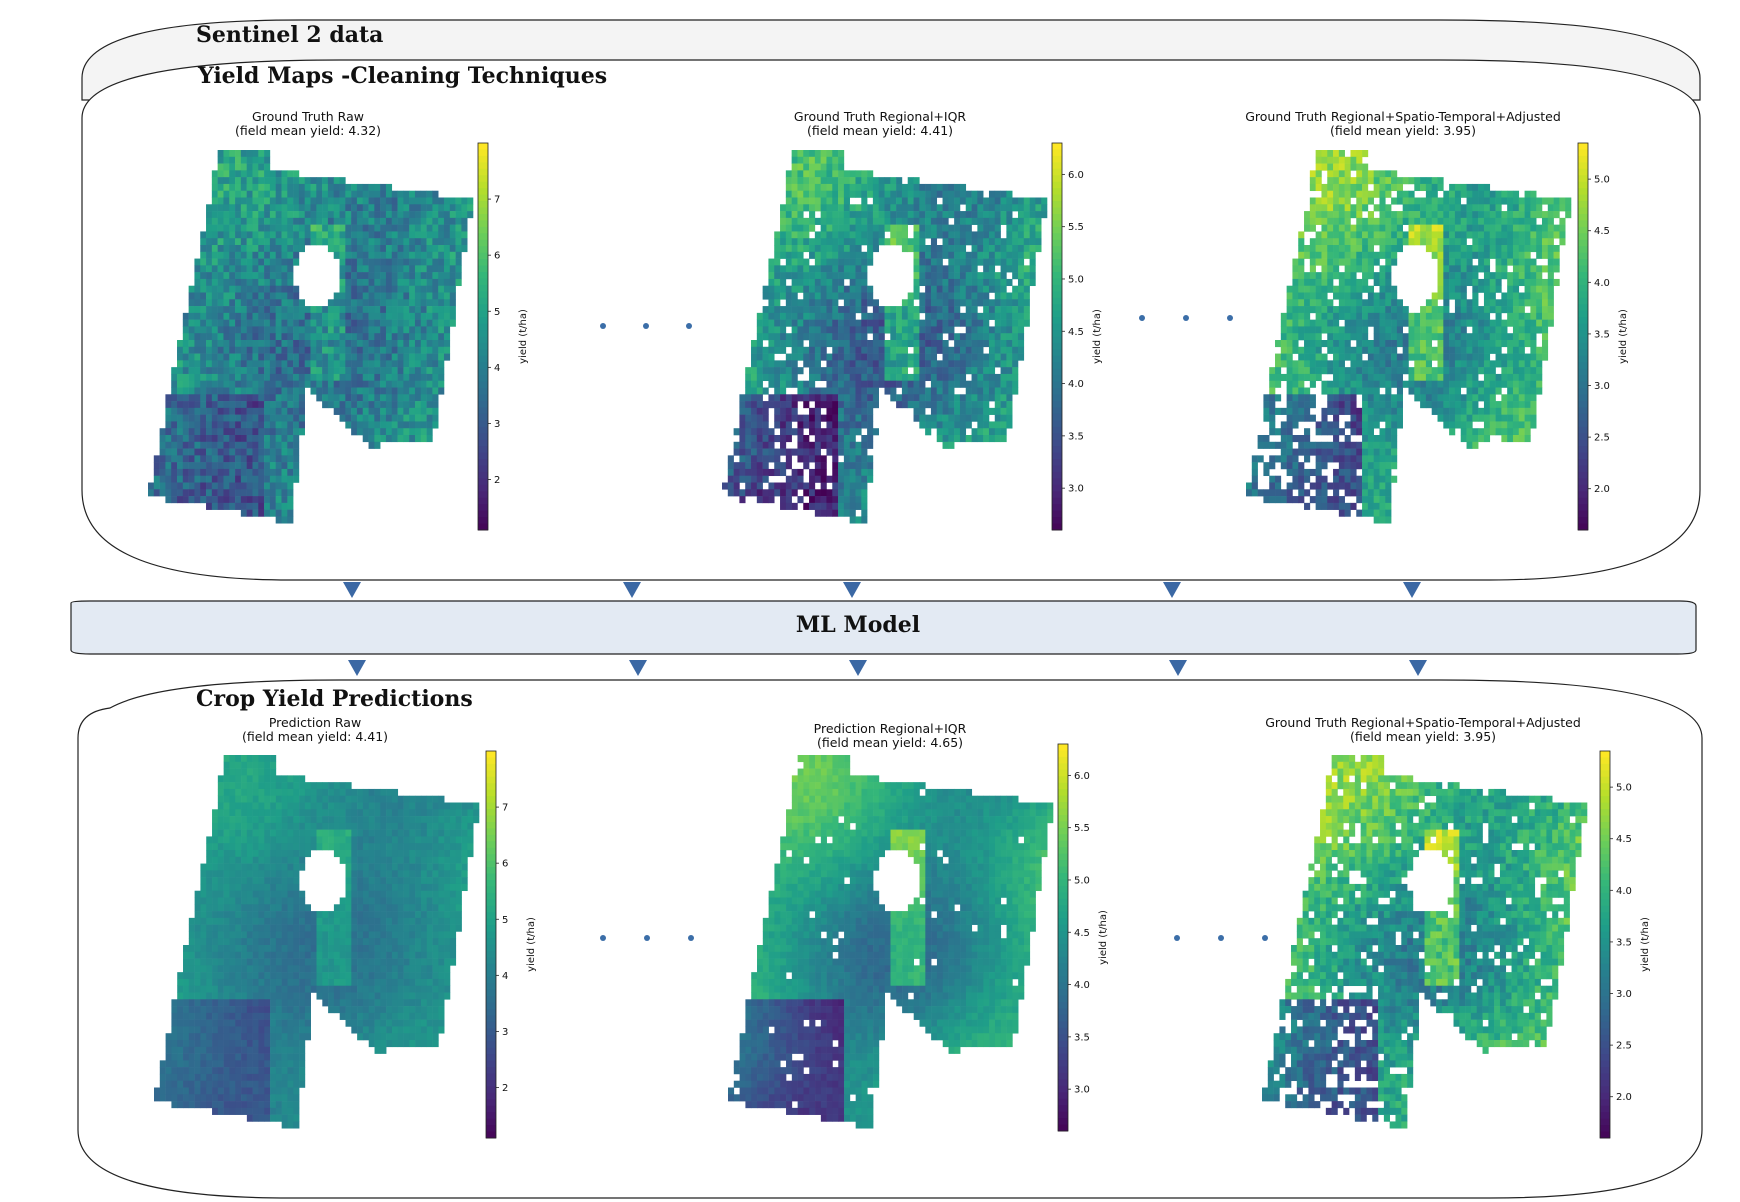 This screenshot has width=1740, height=1202. What do you see at coordinates (882, 590) in the screenshot?
I see `arrows-into-model` at bounding box center [882, 590].